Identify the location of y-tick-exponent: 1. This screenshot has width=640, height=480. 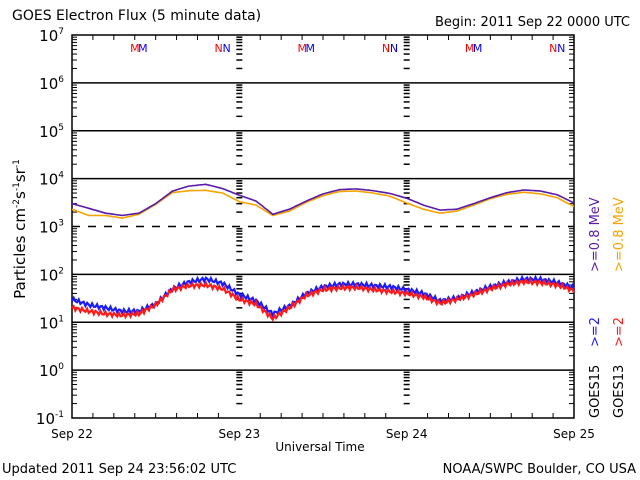
(61, 319).